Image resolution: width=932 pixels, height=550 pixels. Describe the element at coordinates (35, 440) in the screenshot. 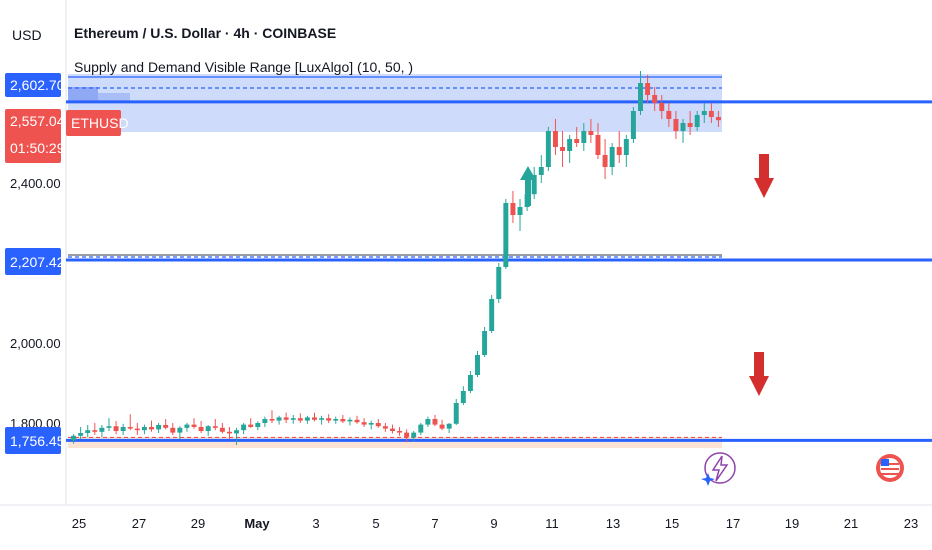

I see `demand-price-tag: 1,756.45` at that location.